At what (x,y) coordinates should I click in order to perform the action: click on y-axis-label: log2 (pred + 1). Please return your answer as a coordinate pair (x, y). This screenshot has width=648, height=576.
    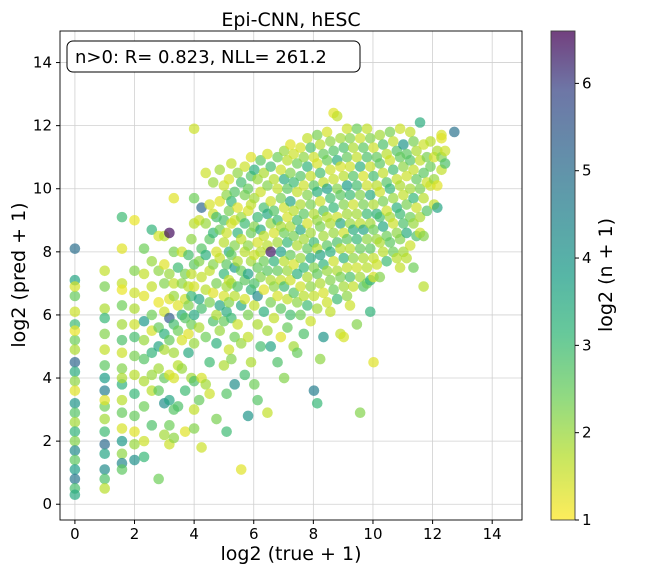
    Looking at the image, I should click on (19, 274).